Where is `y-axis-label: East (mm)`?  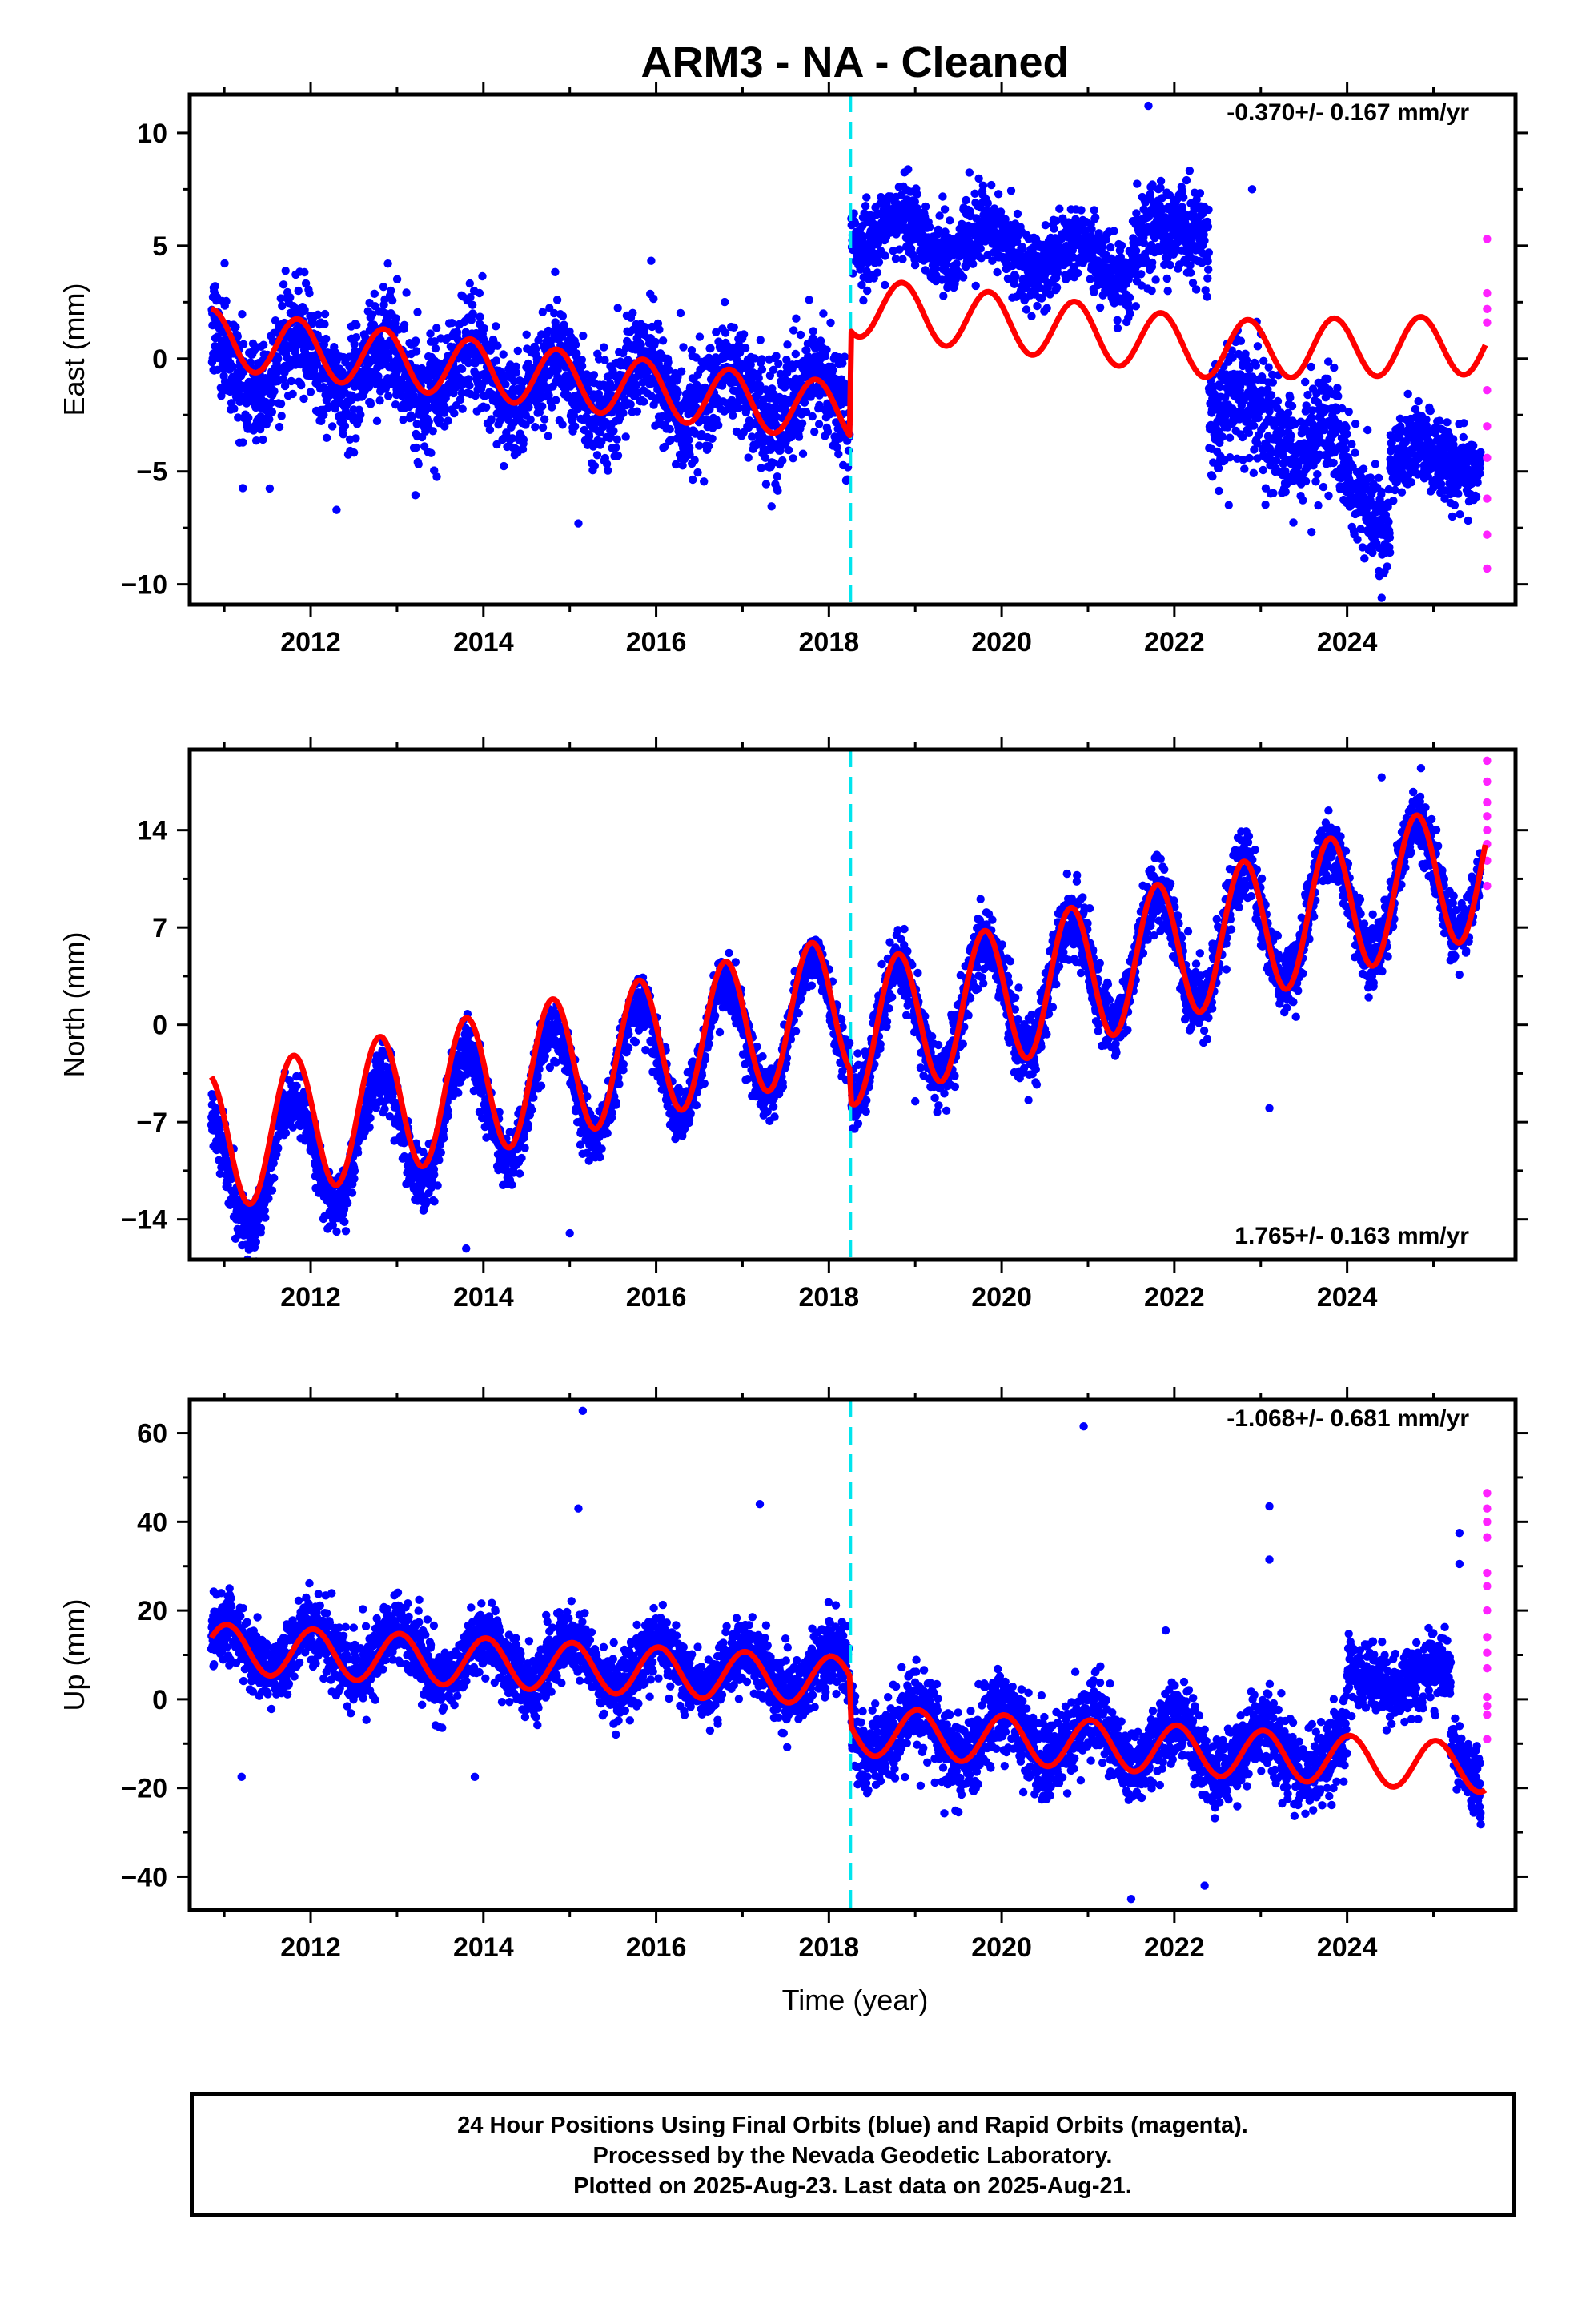 y-axis-label: East (mm) is located at coordinates (74, 349).